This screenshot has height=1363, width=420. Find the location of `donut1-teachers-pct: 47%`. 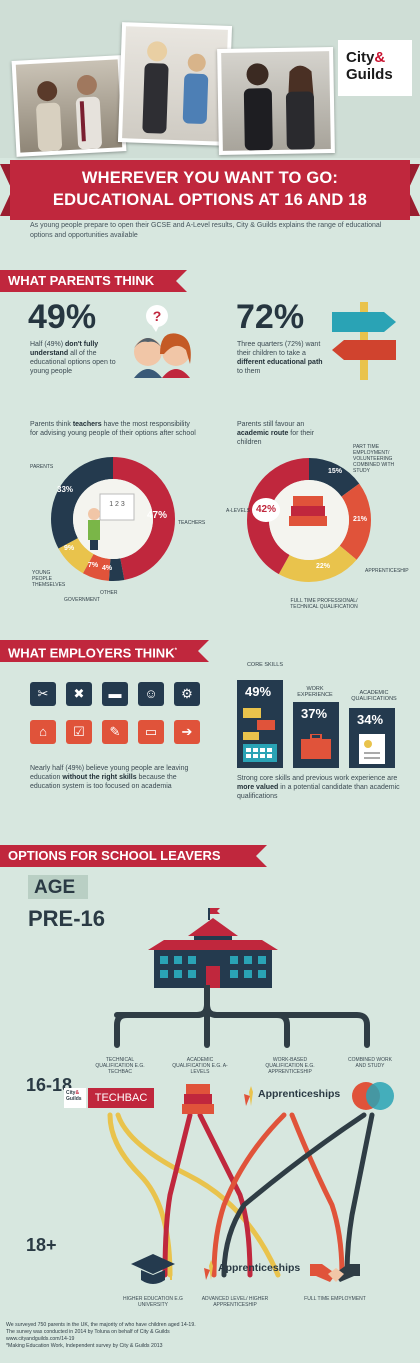

donut1-teachers-pct: 47% is located at coordinates (157, 515).